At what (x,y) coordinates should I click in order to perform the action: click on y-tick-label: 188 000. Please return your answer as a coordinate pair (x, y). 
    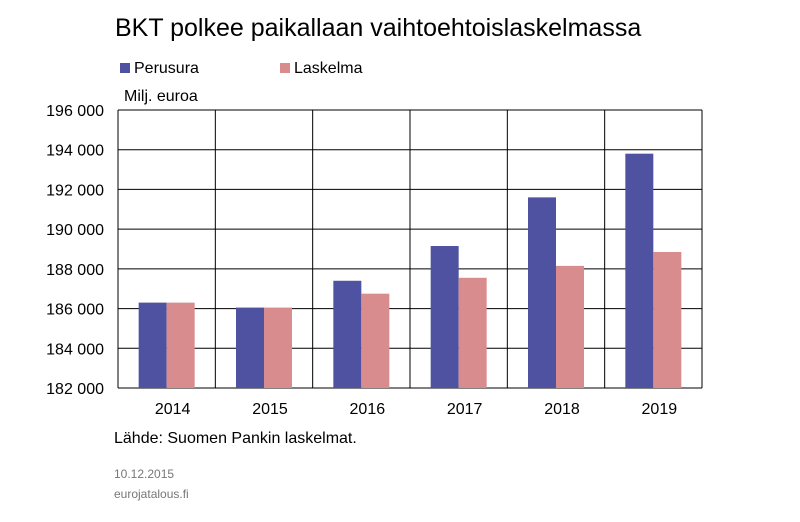
    Looking at the image, I should click on (75, 270).